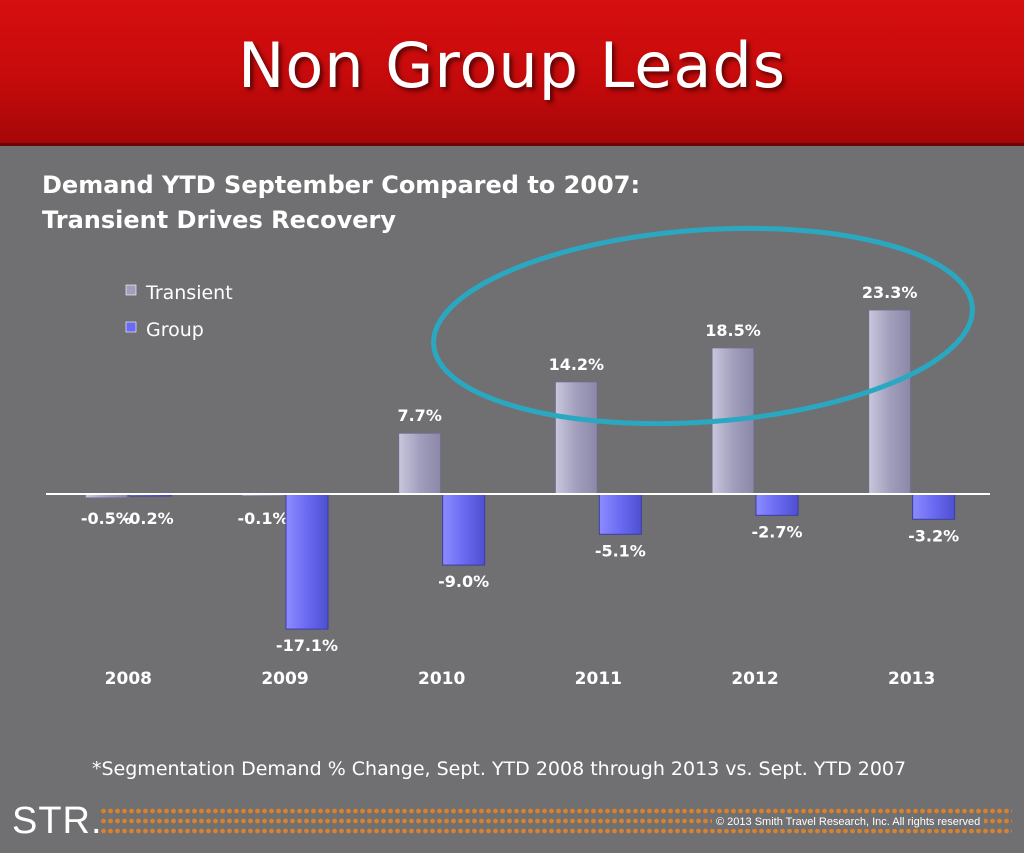  I want to click on bar-group-2011, so click(620, 514).